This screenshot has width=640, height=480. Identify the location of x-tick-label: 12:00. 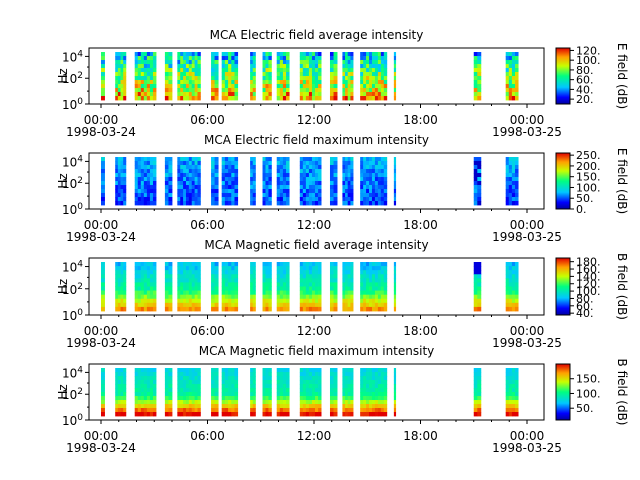
(314, 331).